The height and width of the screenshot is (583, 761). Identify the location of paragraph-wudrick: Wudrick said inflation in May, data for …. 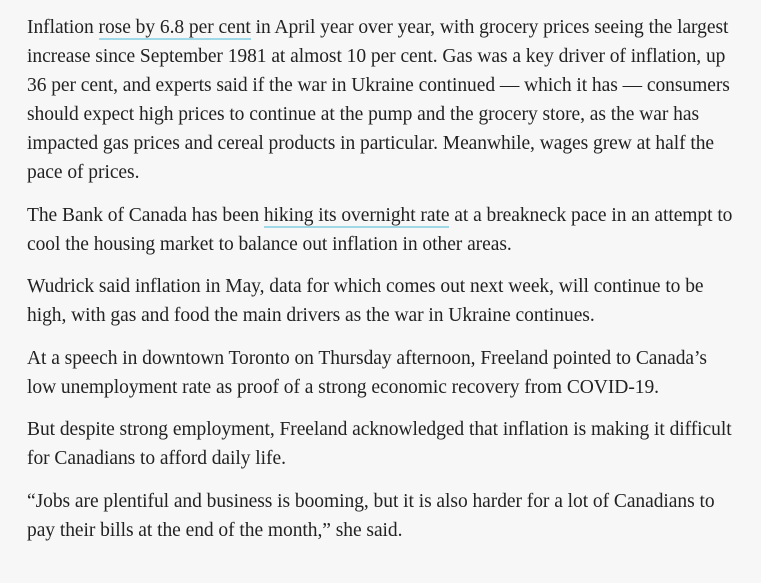
(380, 301).